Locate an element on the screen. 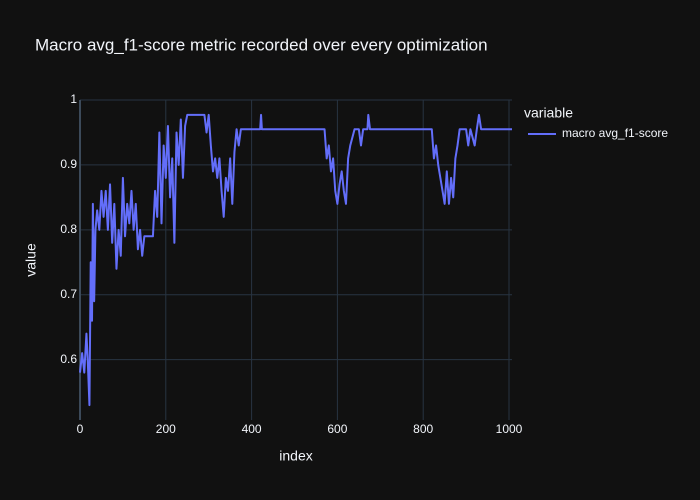 The width and height of the screenshot is (700, 500). x-tick-label: 400 is located at coordinates (252, 429).